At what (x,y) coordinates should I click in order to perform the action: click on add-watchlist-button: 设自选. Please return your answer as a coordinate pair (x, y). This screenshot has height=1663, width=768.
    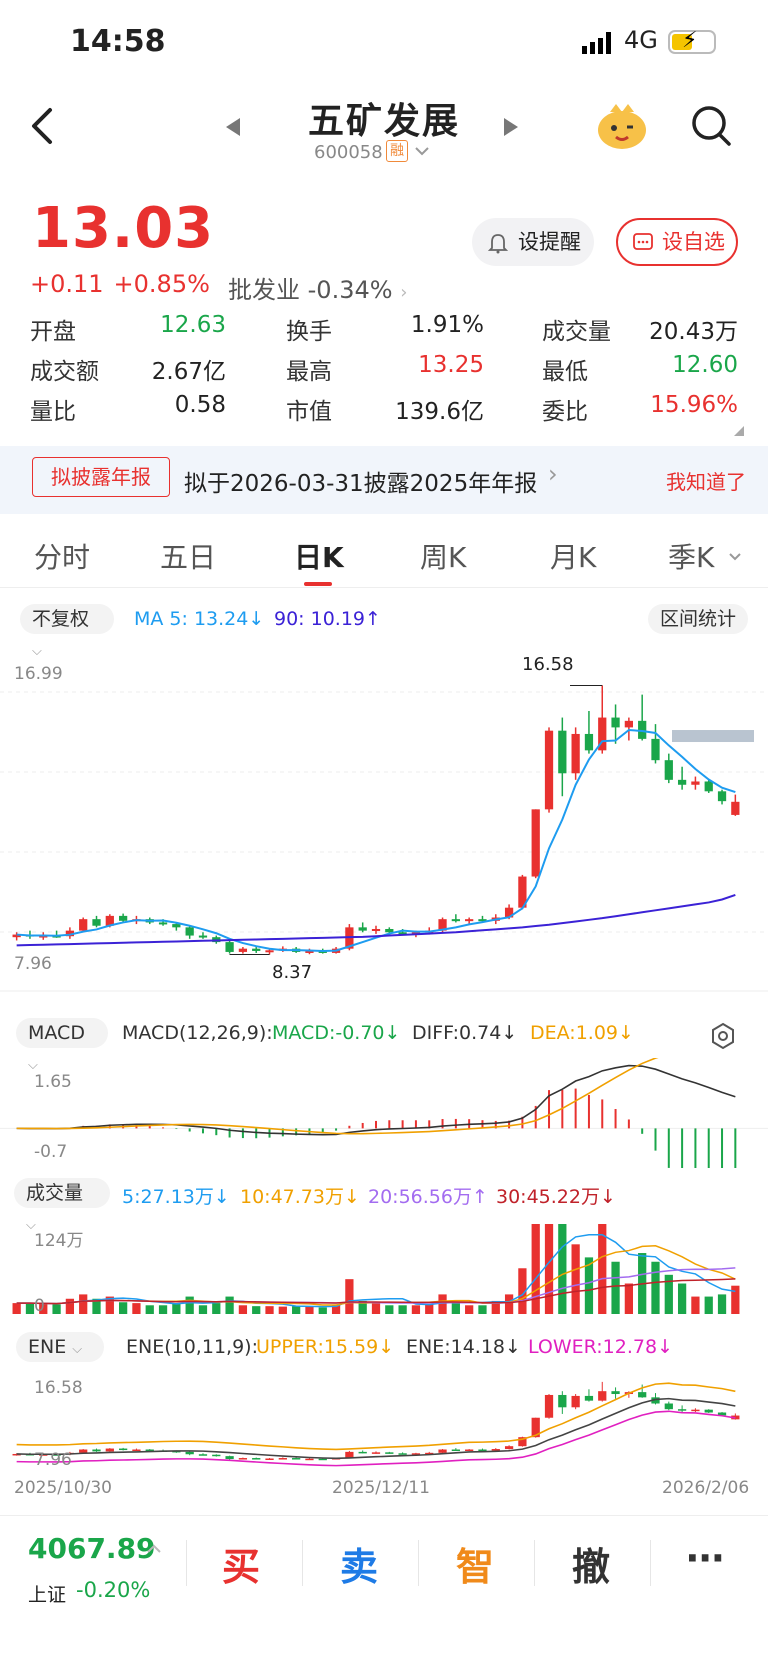
    Looking at the image, I should click on (677, 242).